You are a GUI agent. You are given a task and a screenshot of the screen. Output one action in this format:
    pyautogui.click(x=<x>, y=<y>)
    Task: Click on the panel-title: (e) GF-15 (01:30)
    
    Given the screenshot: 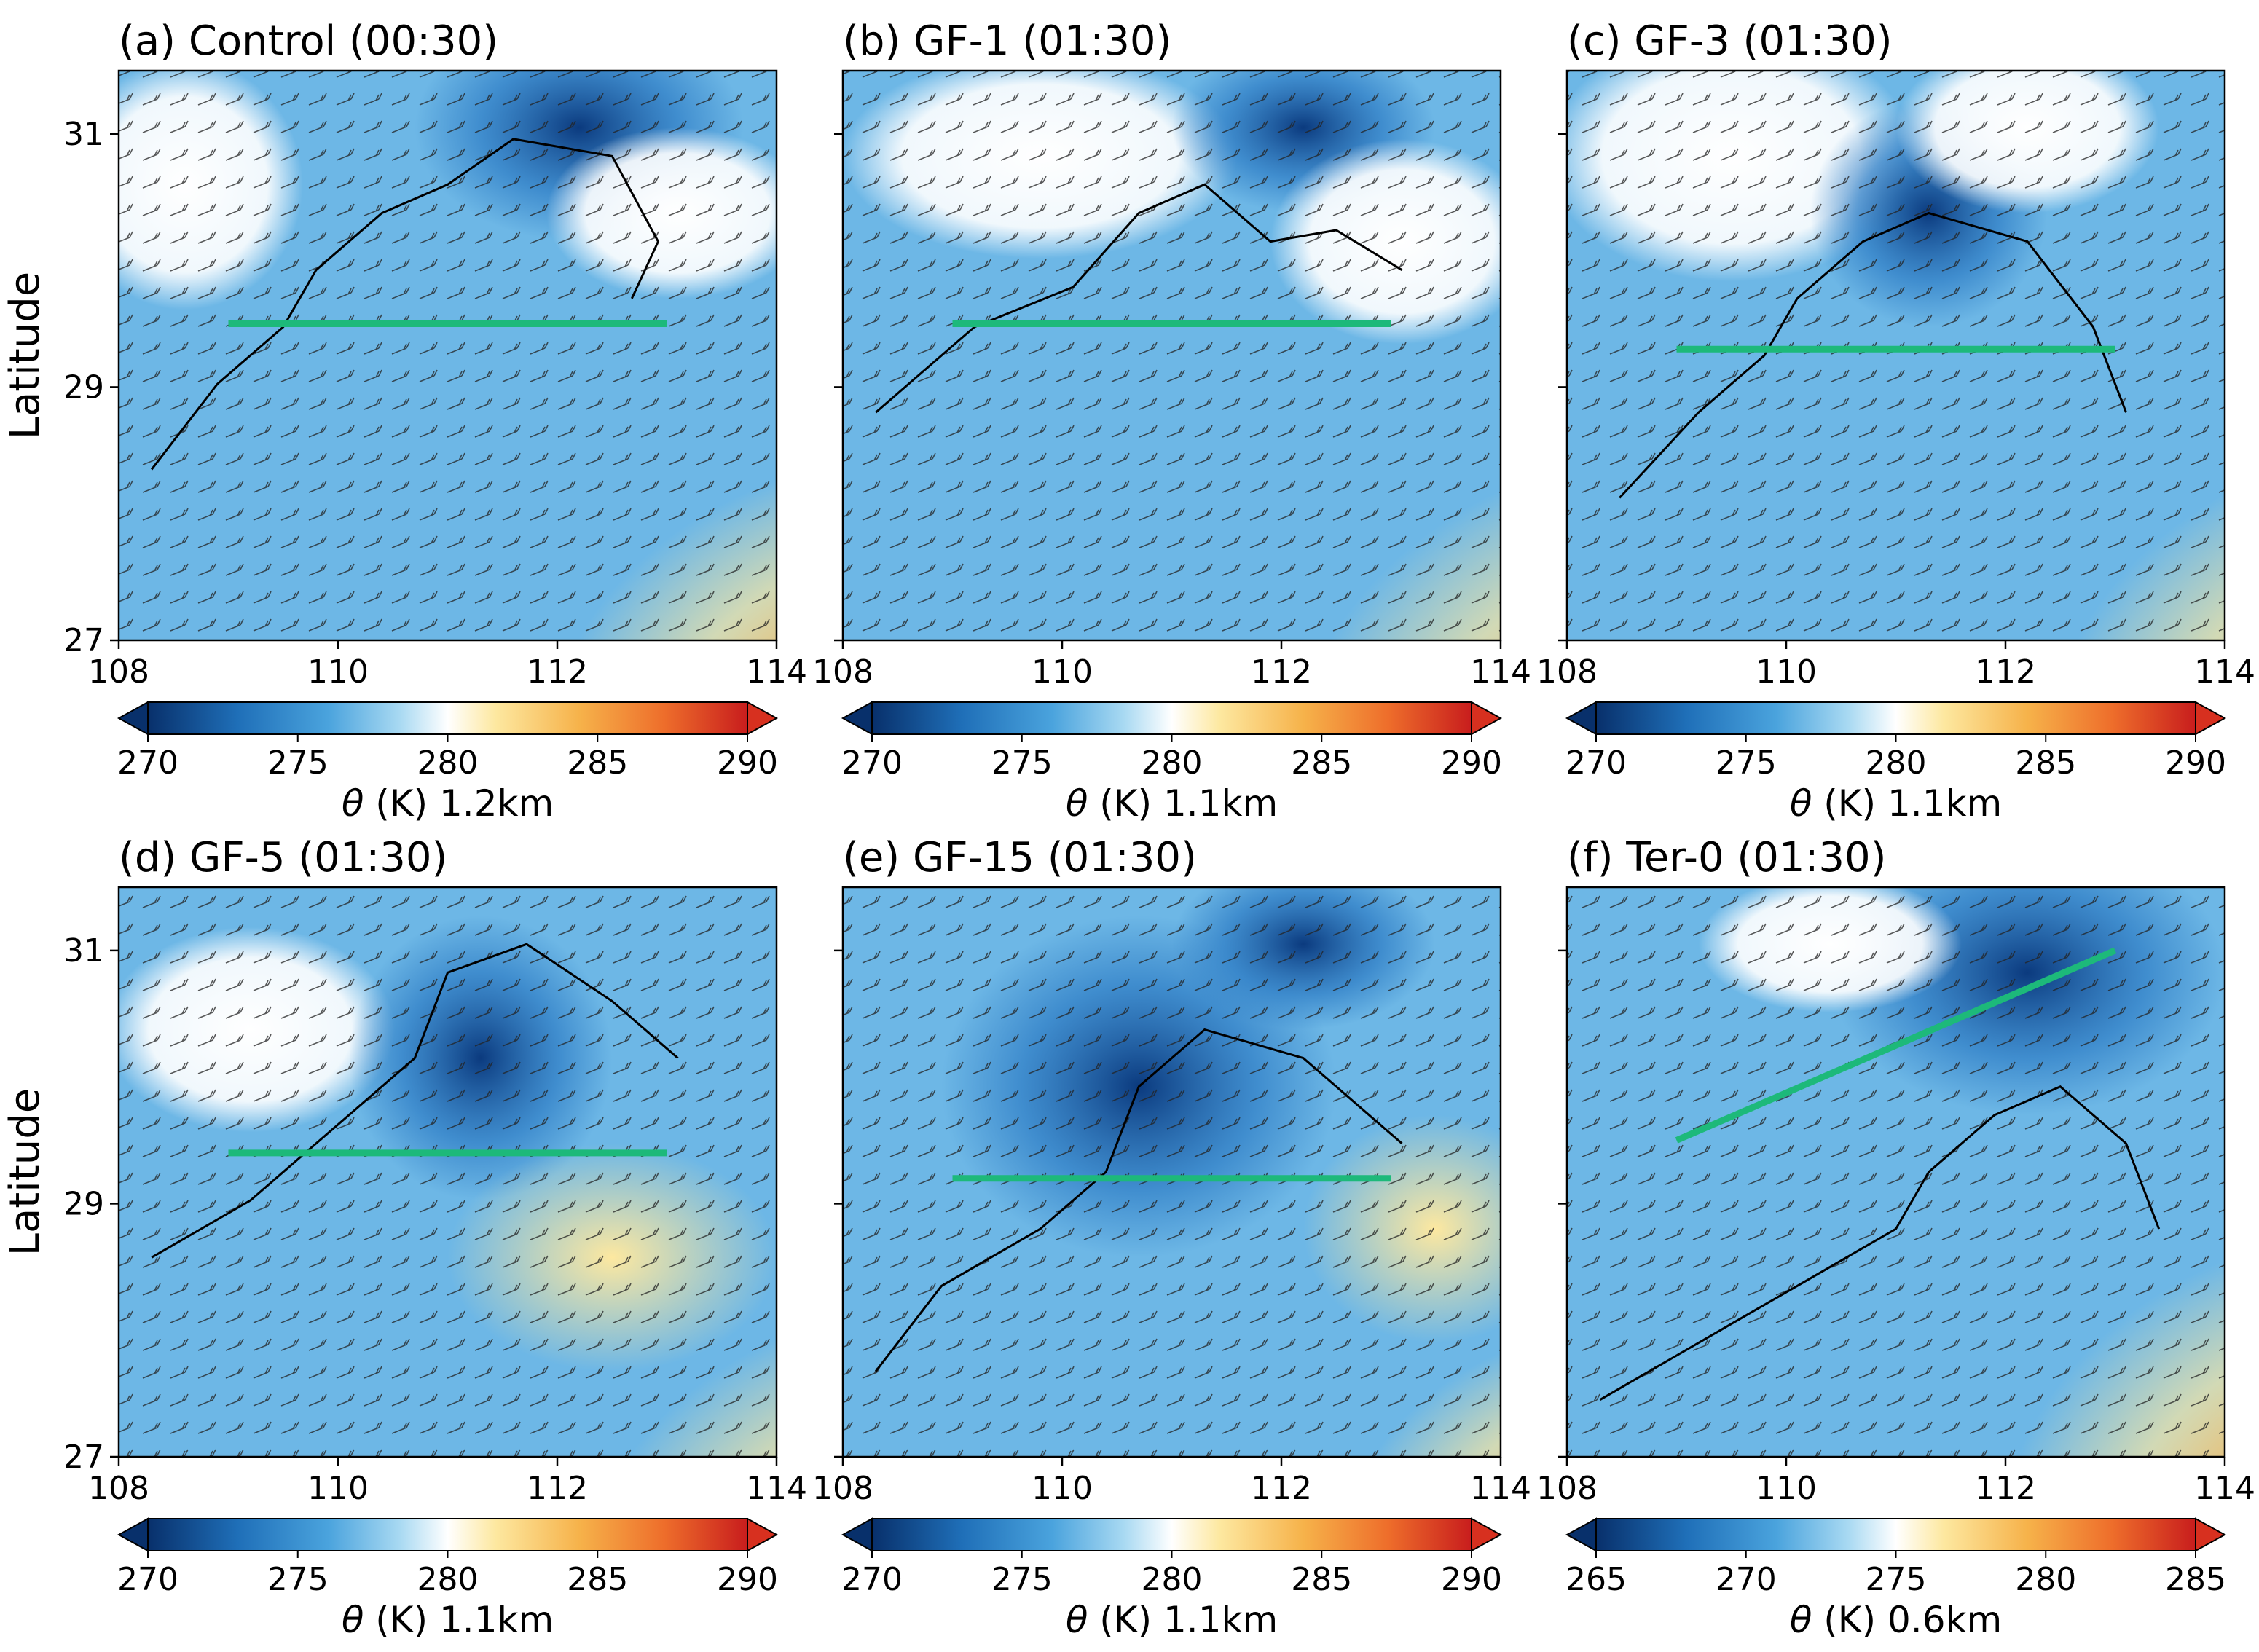 What is the action you would take?
    pyautogui.click(x=1020, y=857)
    